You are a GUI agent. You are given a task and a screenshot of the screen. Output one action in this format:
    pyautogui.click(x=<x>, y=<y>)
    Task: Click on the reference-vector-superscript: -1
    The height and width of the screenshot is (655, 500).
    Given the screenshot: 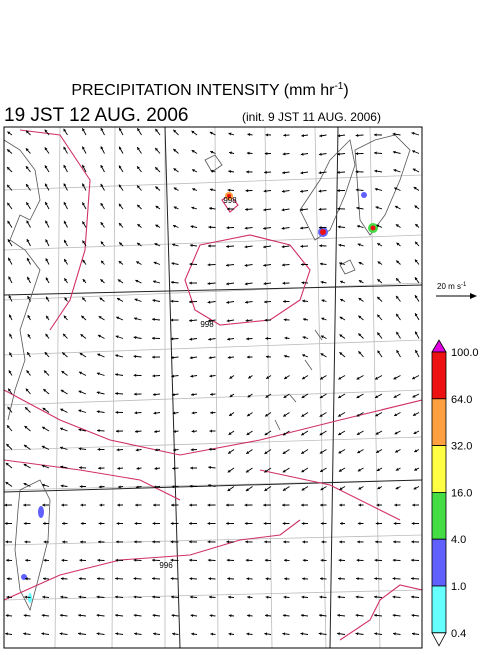 What is the action you would take?
    pyautogui.click(x=464, y=285)
    